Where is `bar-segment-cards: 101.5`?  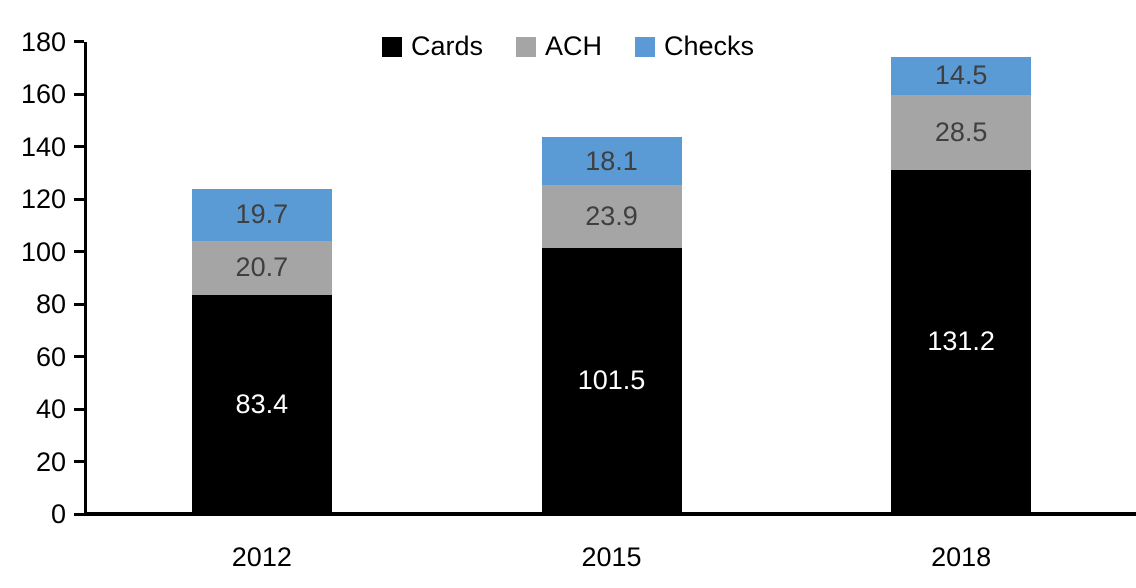
bar-segment-cards: 101.5 is located at coordinates (611, 380).